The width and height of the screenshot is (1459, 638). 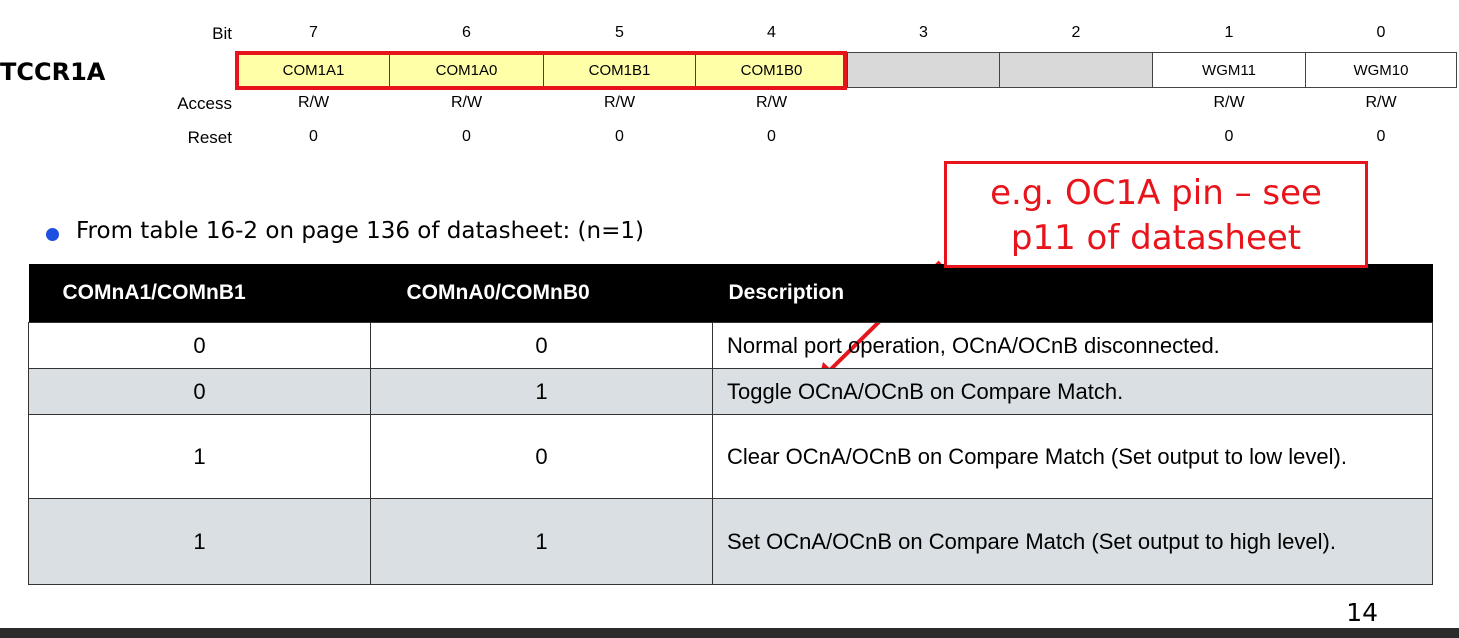 I want to click on register-name: TCCR1A, so click(x=53, y=72).